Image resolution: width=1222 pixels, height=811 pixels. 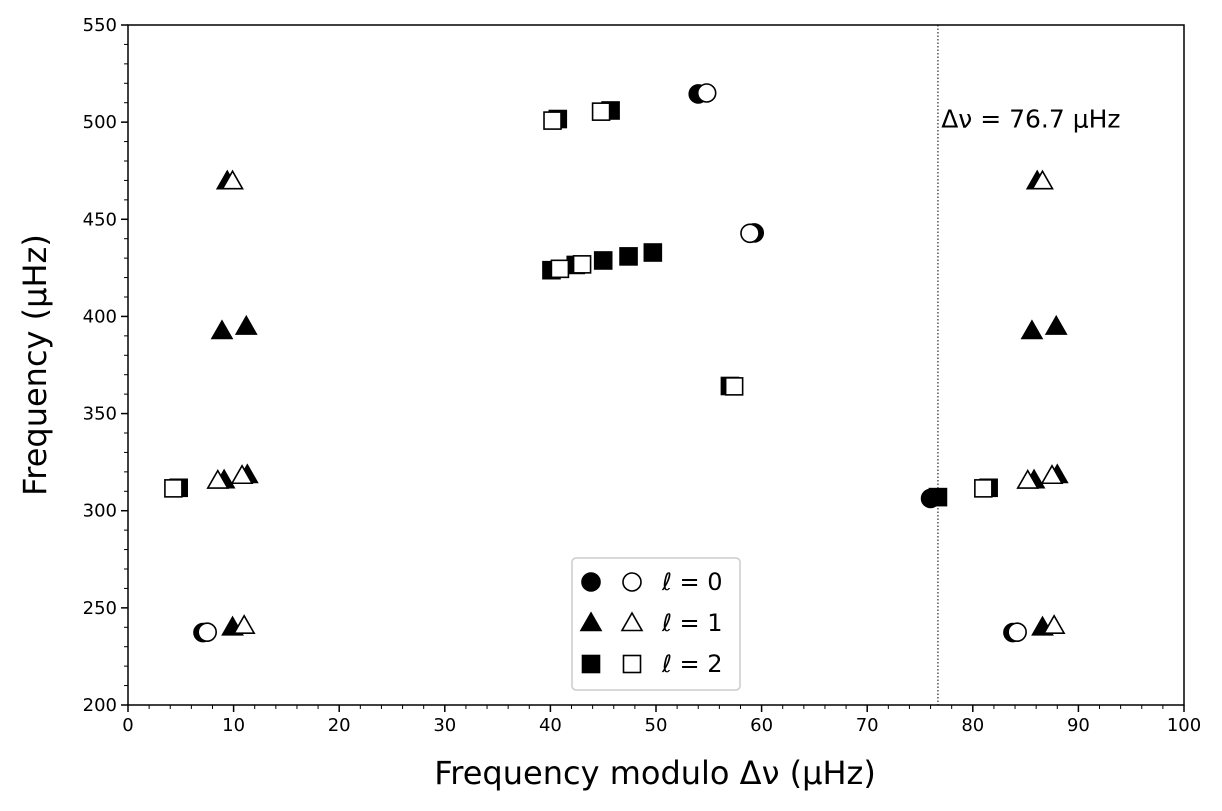 What do you see at coordinates (100, 511) in the screenshot?
I see `y-tick-label-300: 300` at bounding box center [100, 511].